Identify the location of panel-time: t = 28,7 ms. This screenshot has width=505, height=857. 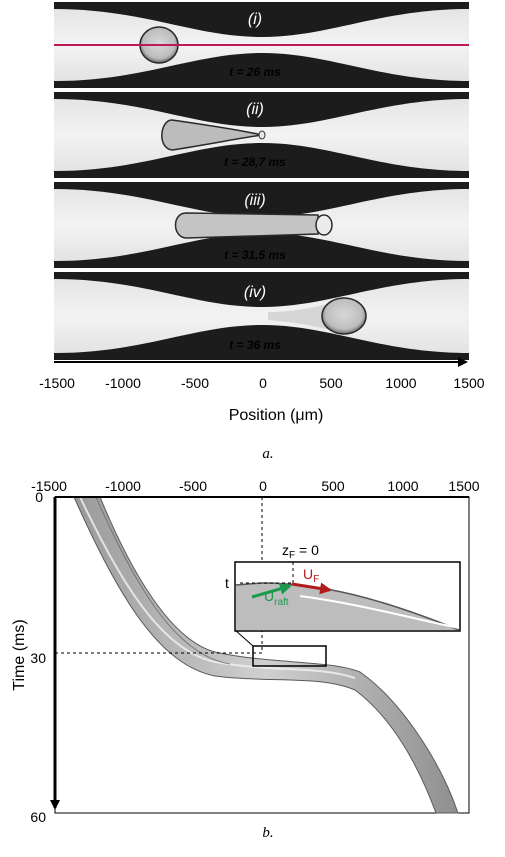
(255, 162).